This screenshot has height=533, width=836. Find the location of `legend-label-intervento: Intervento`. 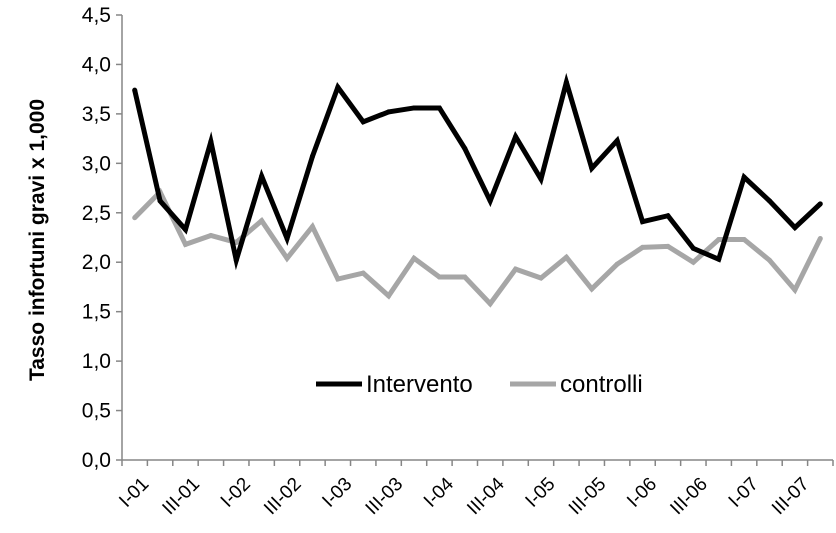

legend-label-intervento: Intervento is located at coordinates (419, 384).